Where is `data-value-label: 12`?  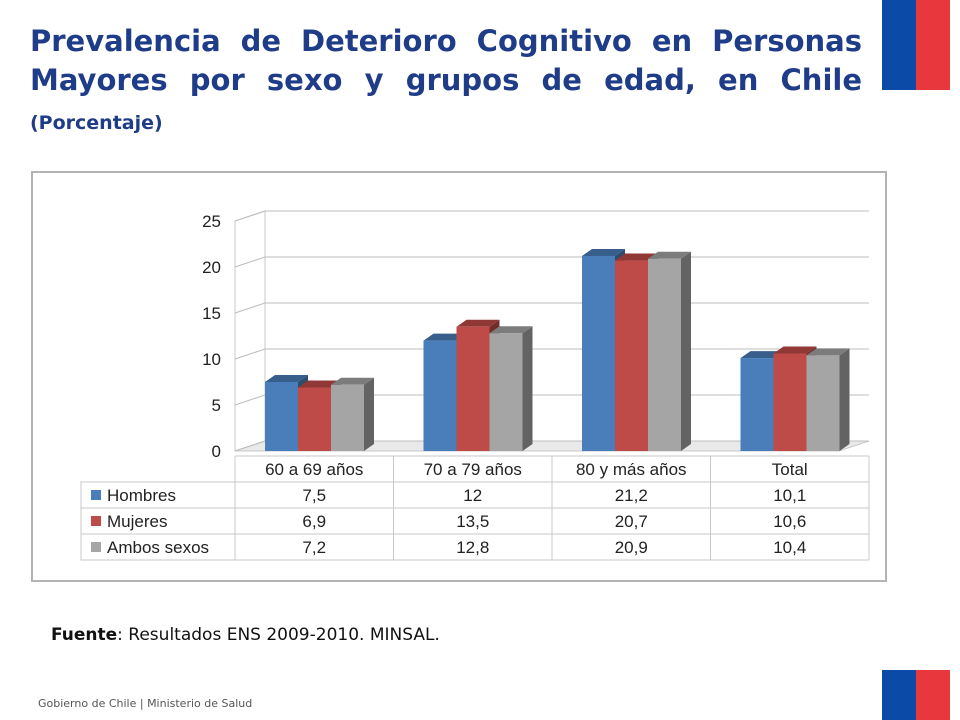 data-value-label: 12 is located at coordinates (472, 495).